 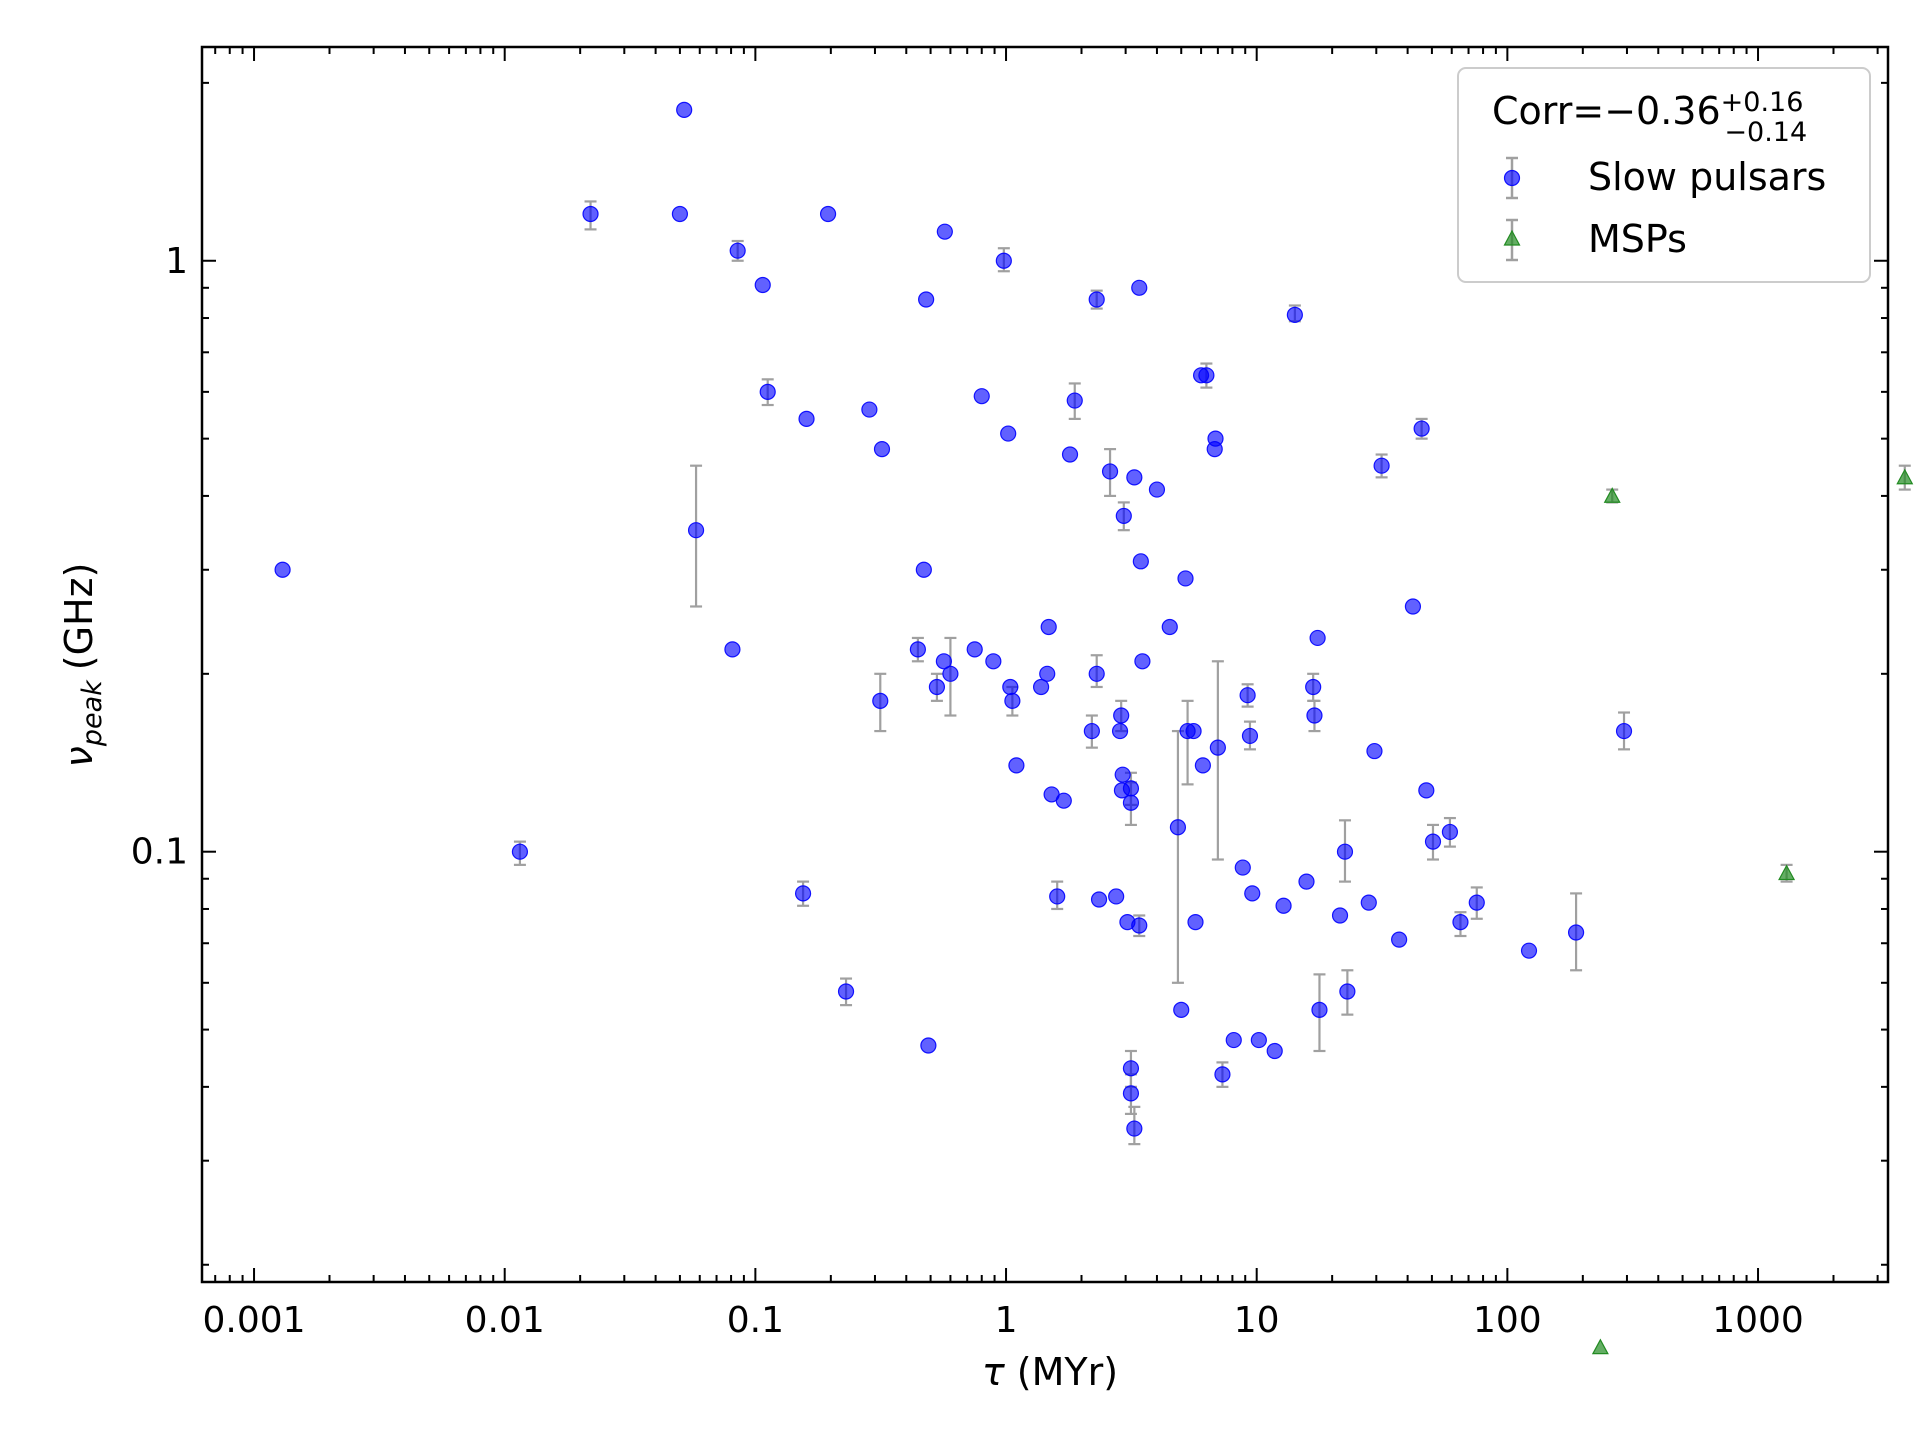 What do you see at coordinates (79, 756) in the screenshot?
I see `y-axis-symbol: ν` at bounding box center [79, 756].